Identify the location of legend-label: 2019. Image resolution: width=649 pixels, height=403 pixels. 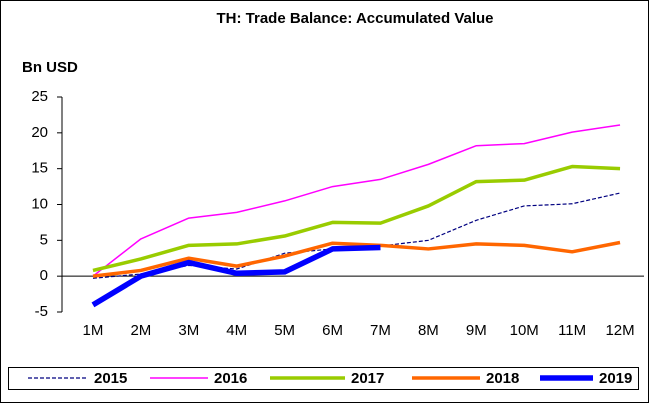
(615, 378).